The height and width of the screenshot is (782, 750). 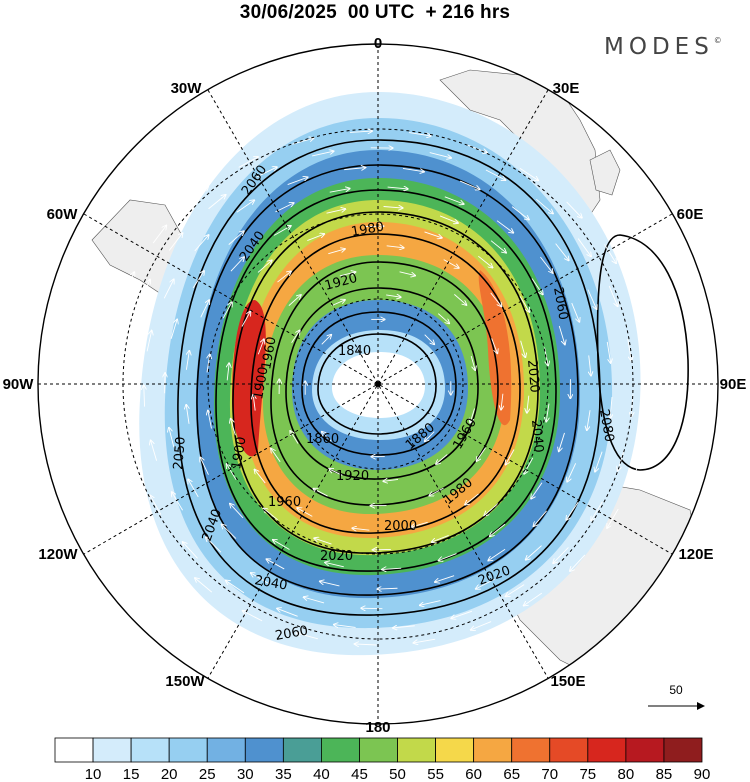 I want to click on lon-label-150w: 150W, so click(x=185, y=681).